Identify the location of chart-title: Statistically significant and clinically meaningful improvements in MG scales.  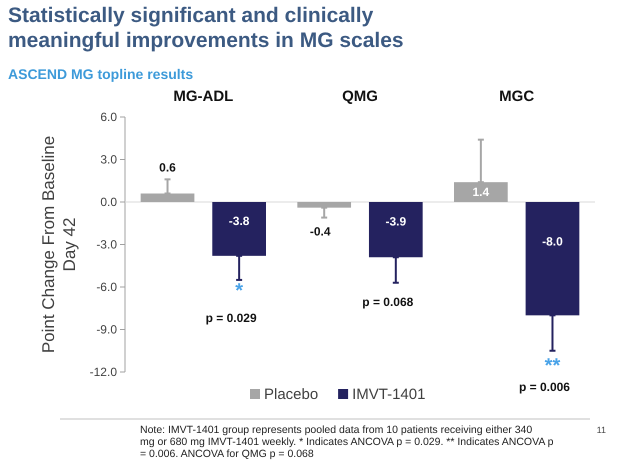
(206, 28).